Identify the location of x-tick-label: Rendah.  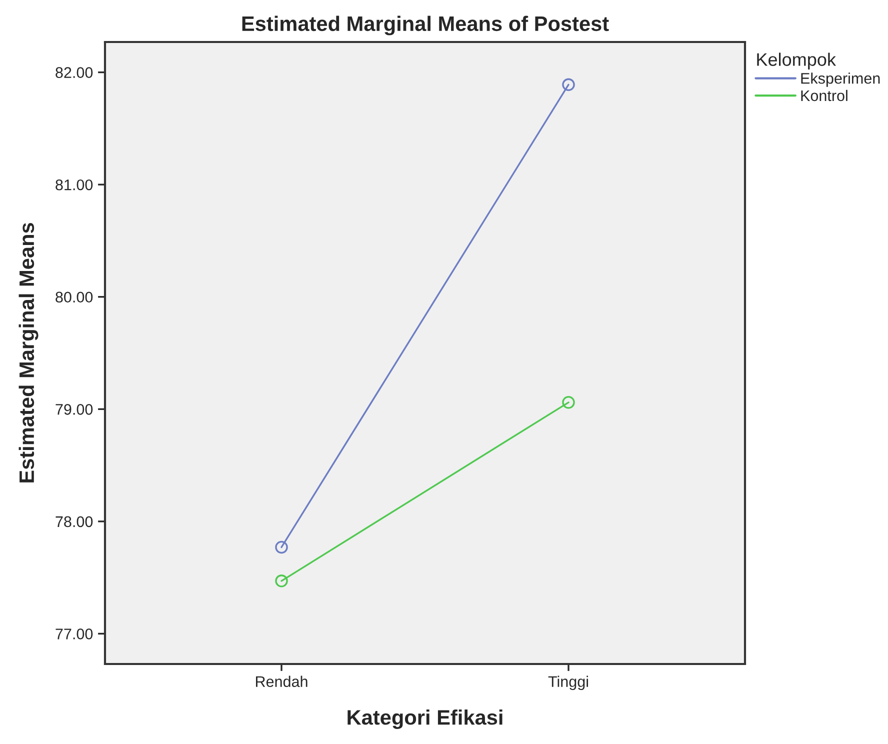
(282, 682).